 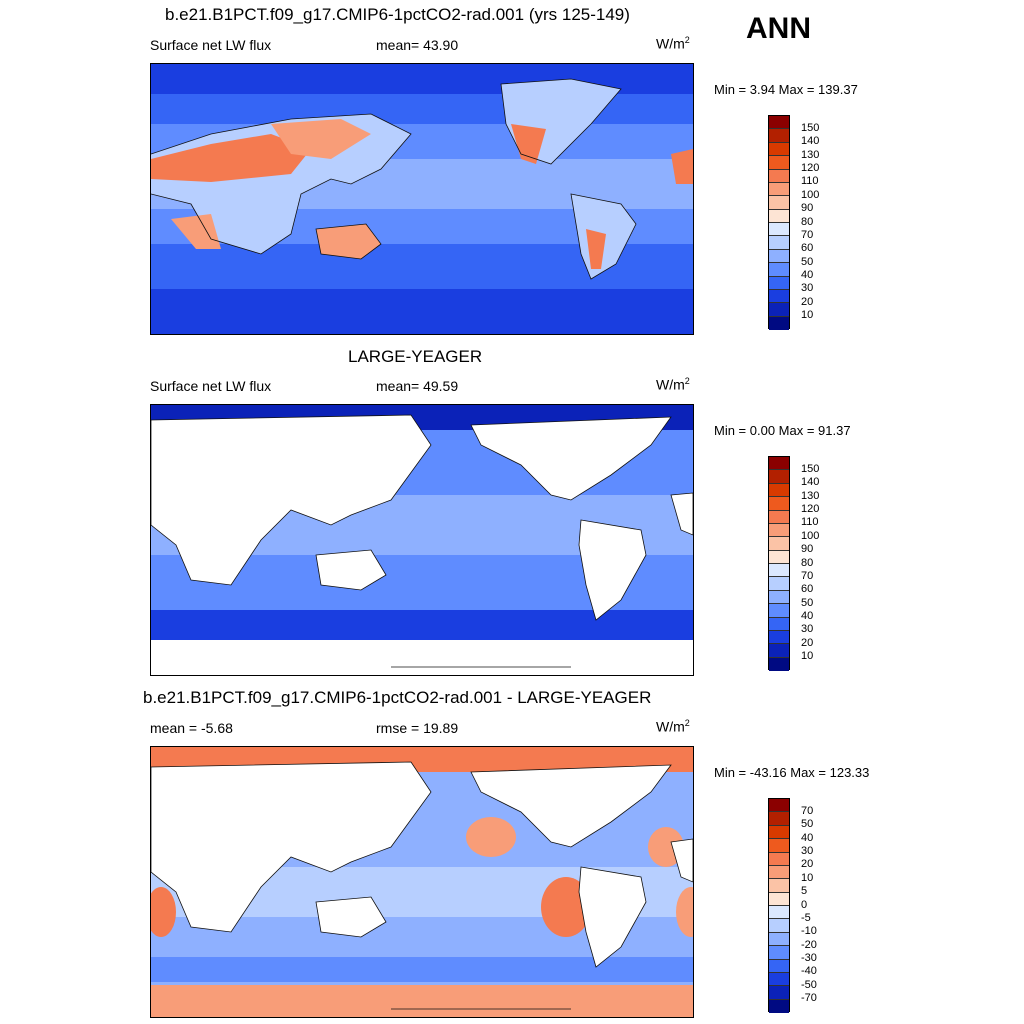 What do you see at coordinates (778, 28) in the screenshot?
I see `season-label: ANN` at bounding box center [778, 28].